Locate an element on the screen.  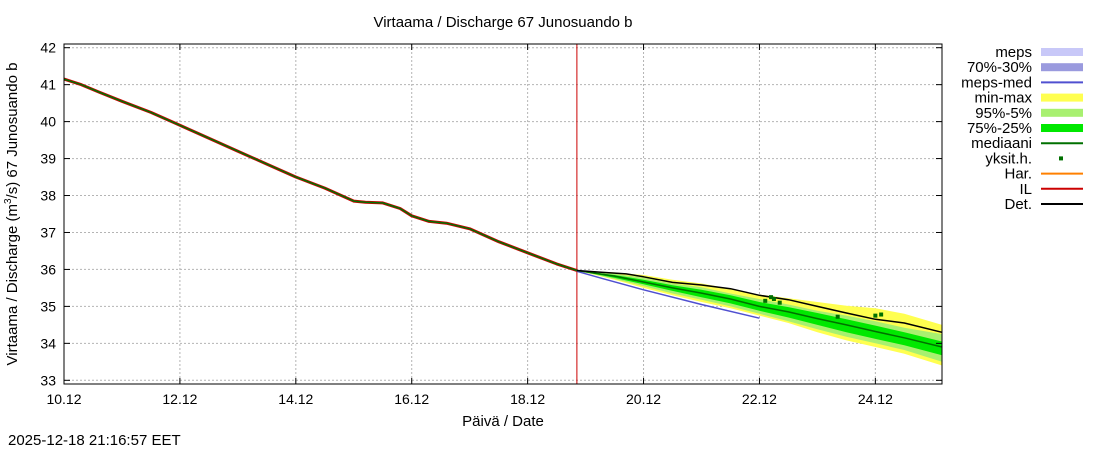
x-tick-label: 16.12 is located at coordinates (411, 399).